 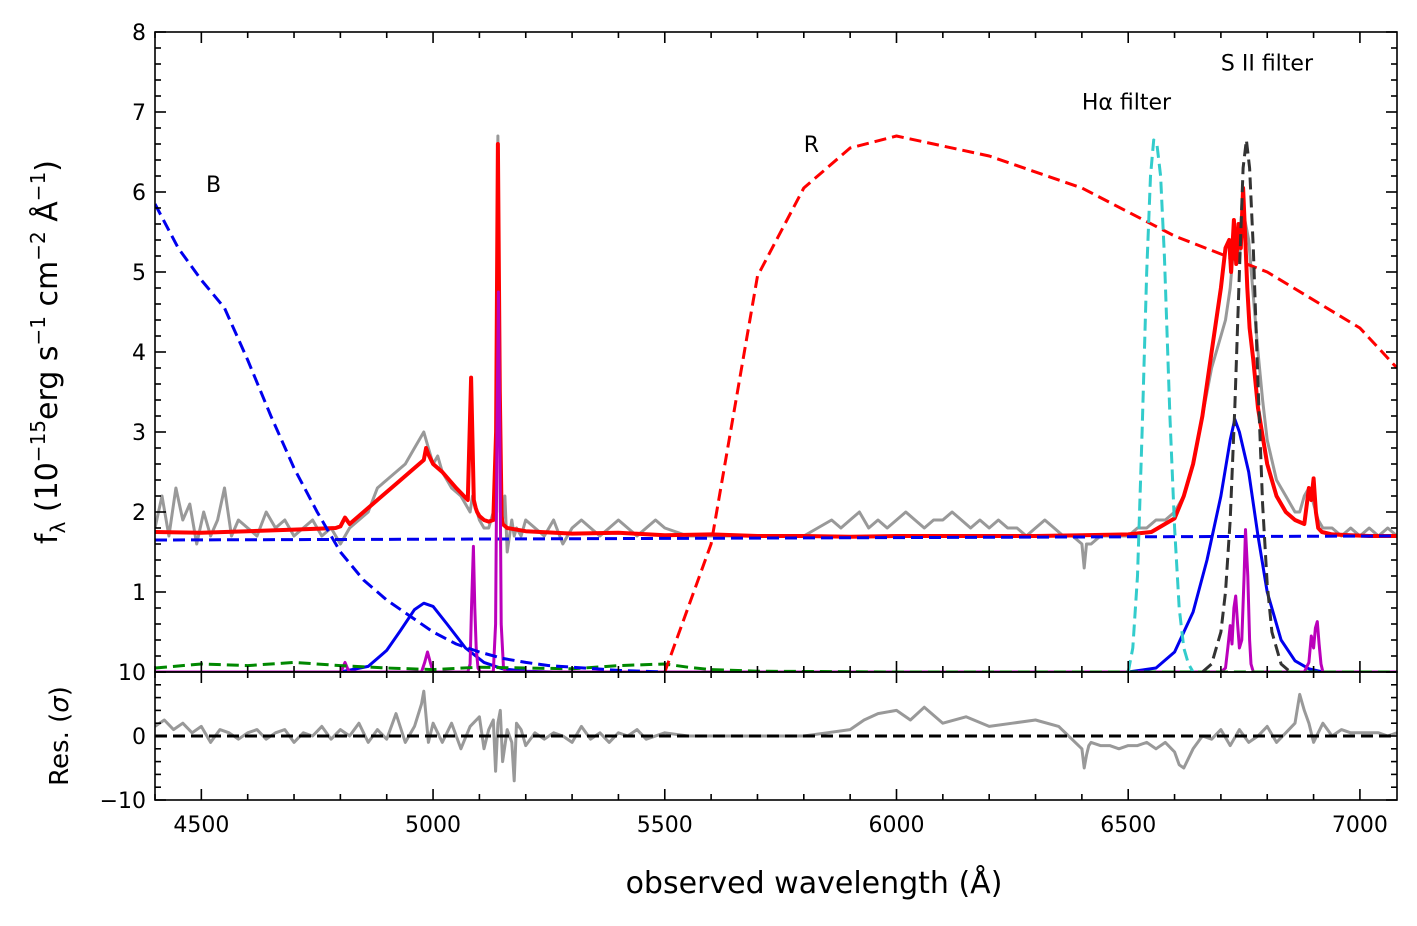 What do you see at coordinates (433, 825) in the screenshot?
I see `x-tick-label: 5000` at bounding box center [433, 825].